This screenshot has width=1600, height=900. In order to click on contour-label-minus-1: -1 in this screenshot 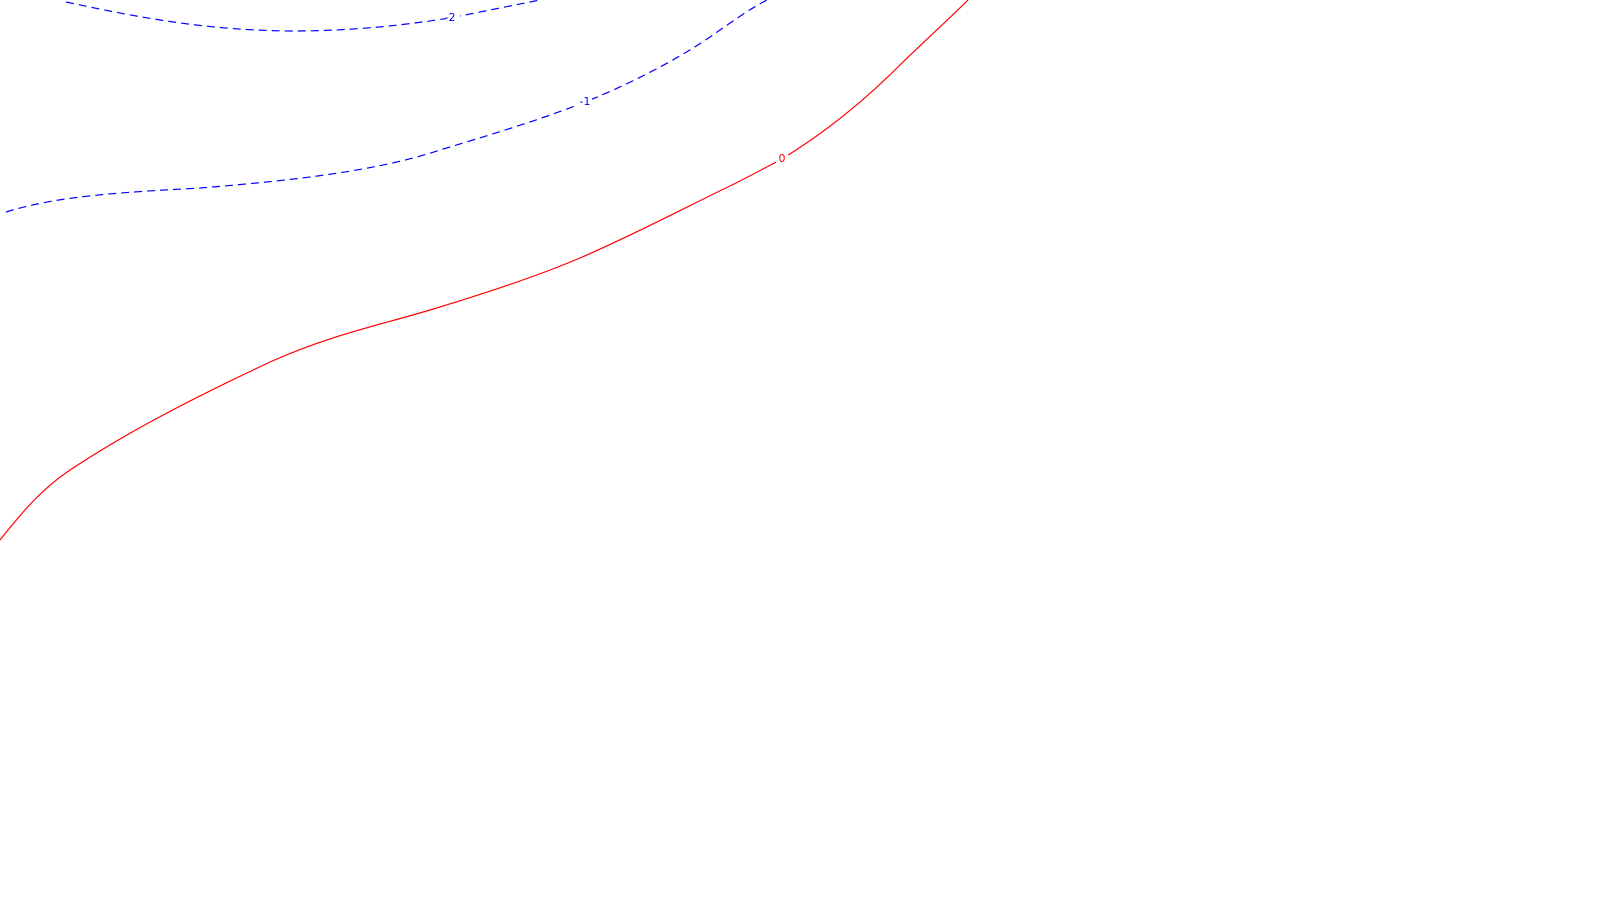, I will do `click(585, 101)`.